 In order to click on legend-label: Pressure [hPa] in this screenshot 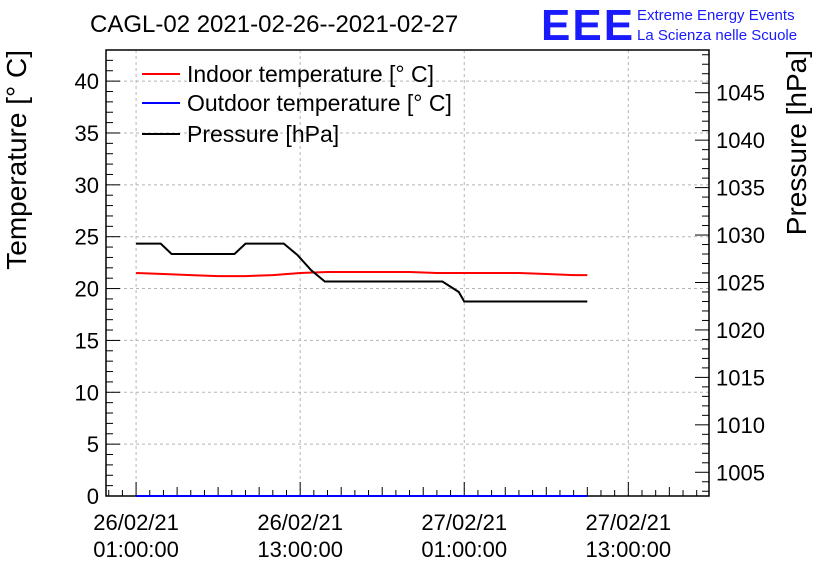, I will do `click(263, 134)`.